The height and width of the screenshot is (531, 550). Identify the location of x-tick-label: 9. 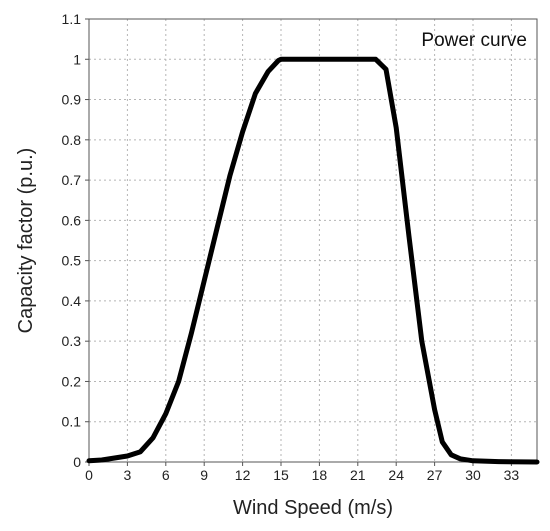
(204, 475).